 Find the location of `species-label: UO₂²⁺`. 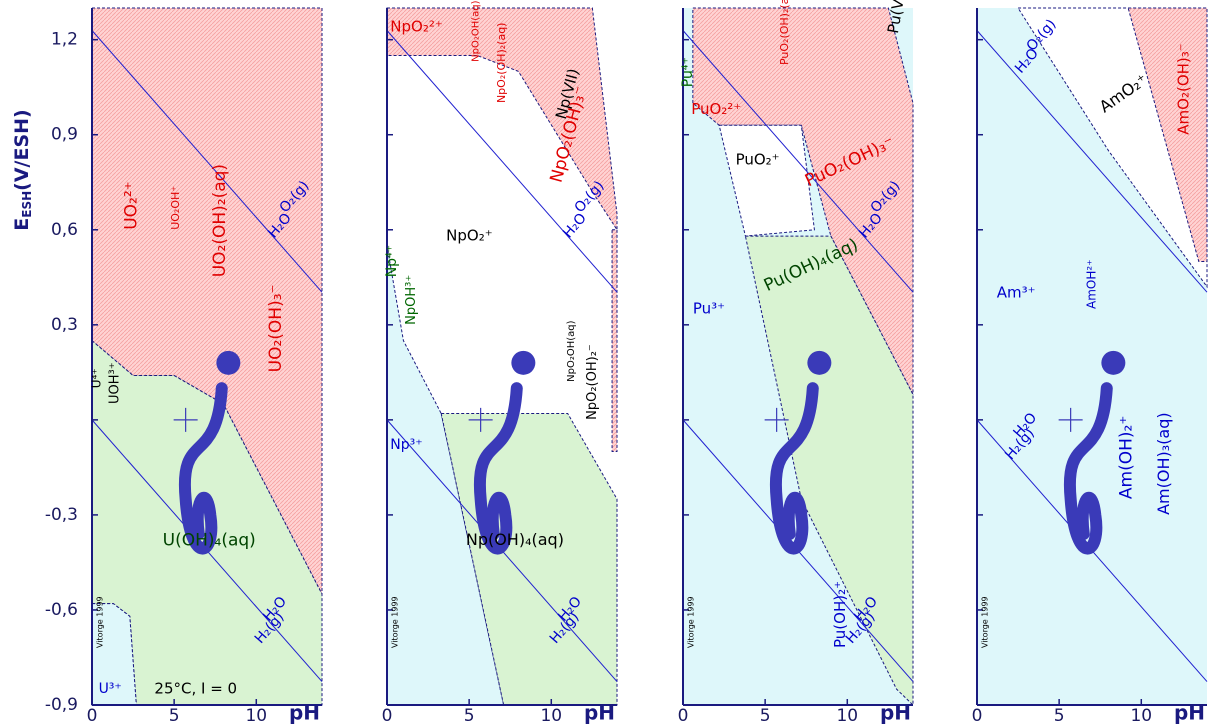

species-label: UO₂²⁺ is located at coordinates (131, 205).